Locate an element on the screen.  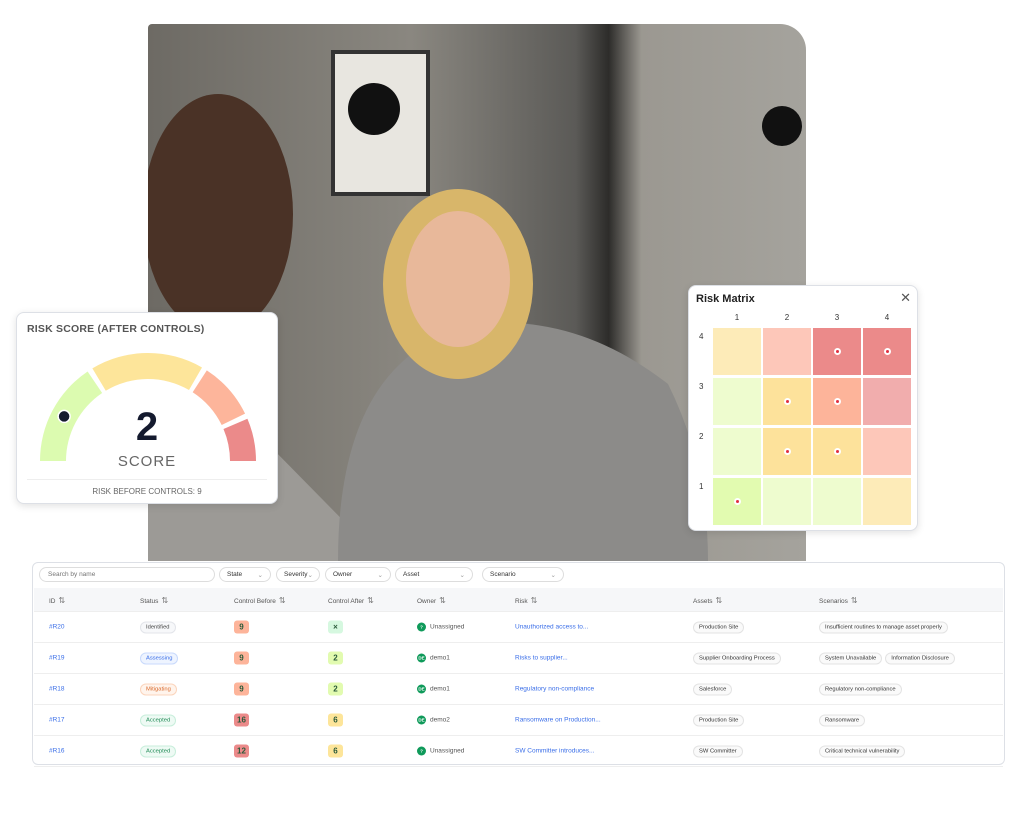
risk-id-link: #R16 is located at coordinates (57, 751).